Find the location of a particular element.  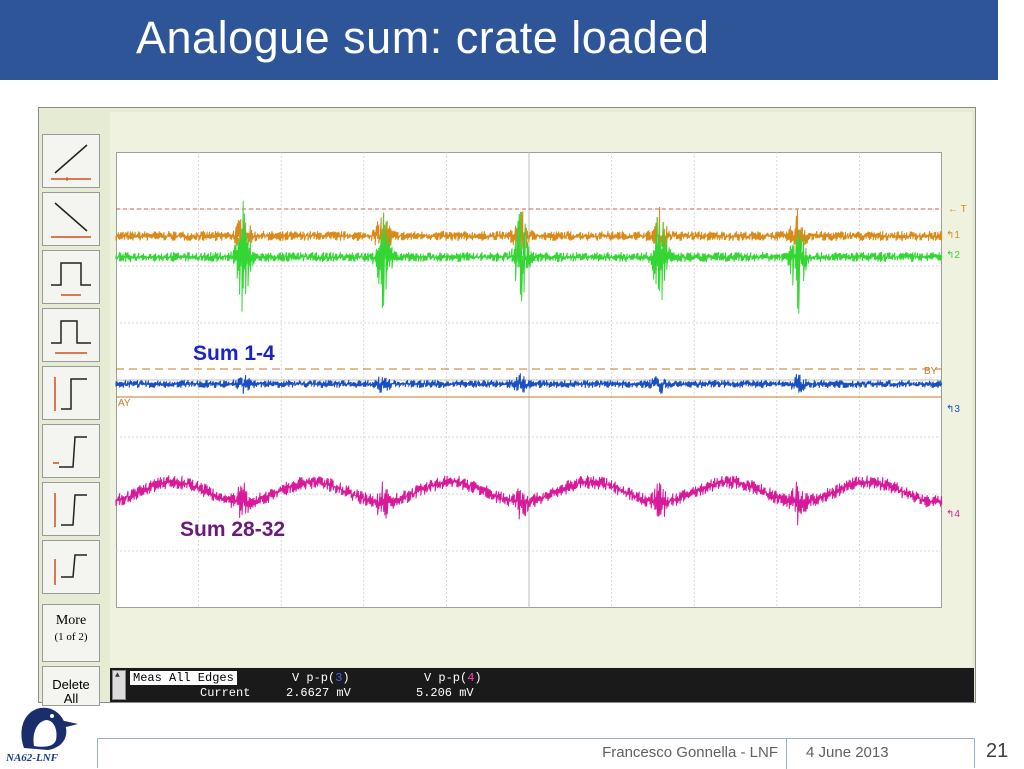

high-level-icon is located at coordinates (70, 510).